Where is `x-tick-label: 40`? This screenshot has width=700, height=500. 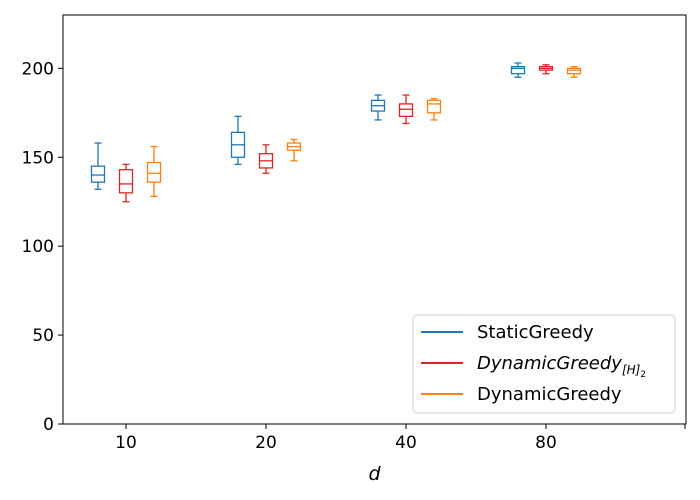 x-tick-label: 40 is located at coordinates (406, 443).